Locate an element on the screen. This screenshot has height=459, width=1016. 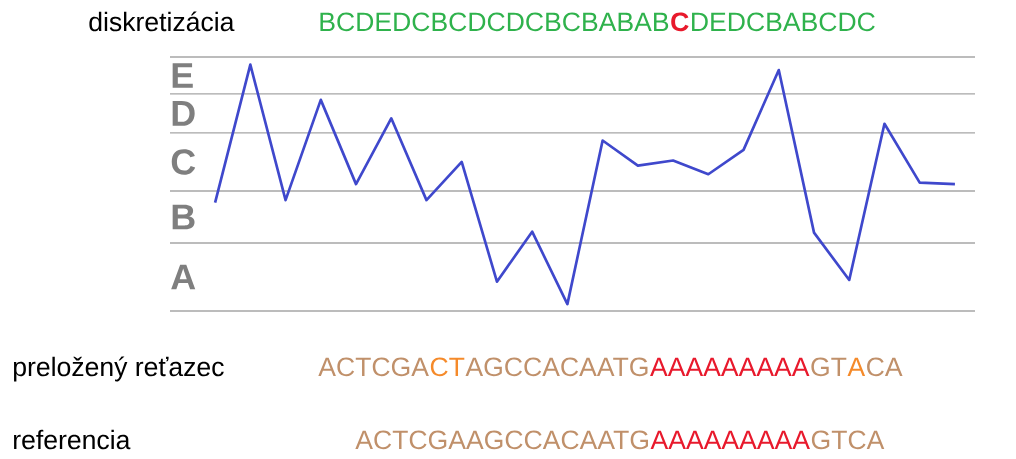
annotation: B is located at coordinates (183, 217).